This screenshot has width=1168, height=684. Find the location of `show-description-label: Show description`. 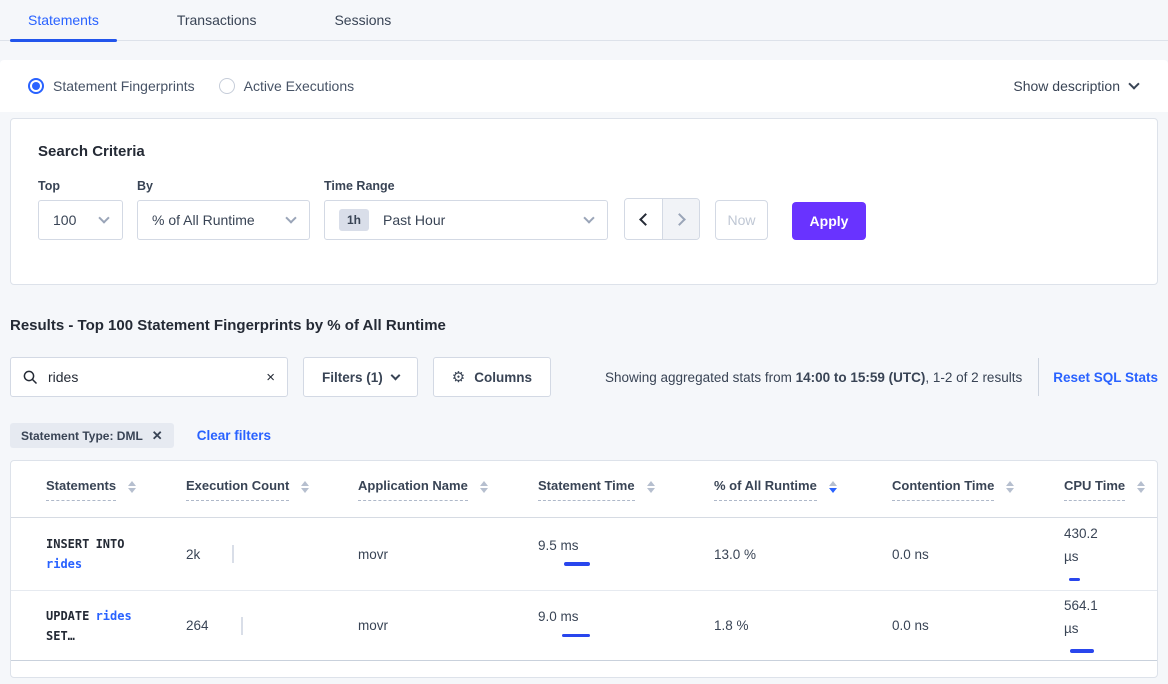

show-description-label: Show description is located at coordinates (1066, 86).